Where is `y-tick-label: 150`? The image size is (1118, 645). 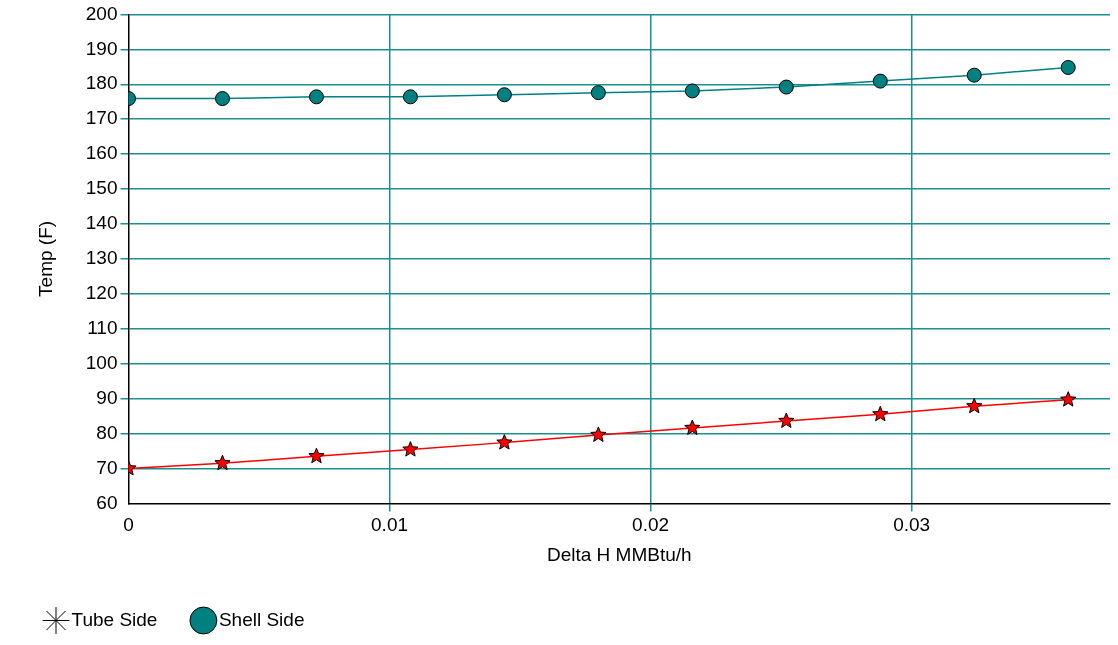 y-tick-label: 150 is located at coordinates (101, 188).